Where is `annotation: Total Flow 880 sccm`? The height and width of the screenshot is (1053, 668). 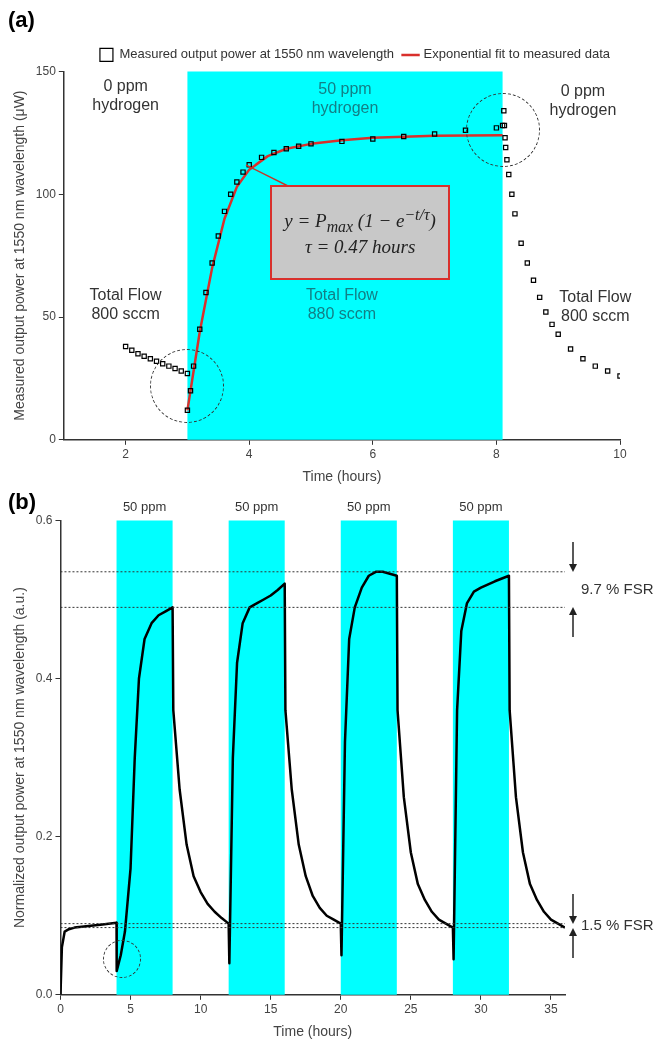 annotation: Total Flow 880 sccm is located at coordinates (342, 303).